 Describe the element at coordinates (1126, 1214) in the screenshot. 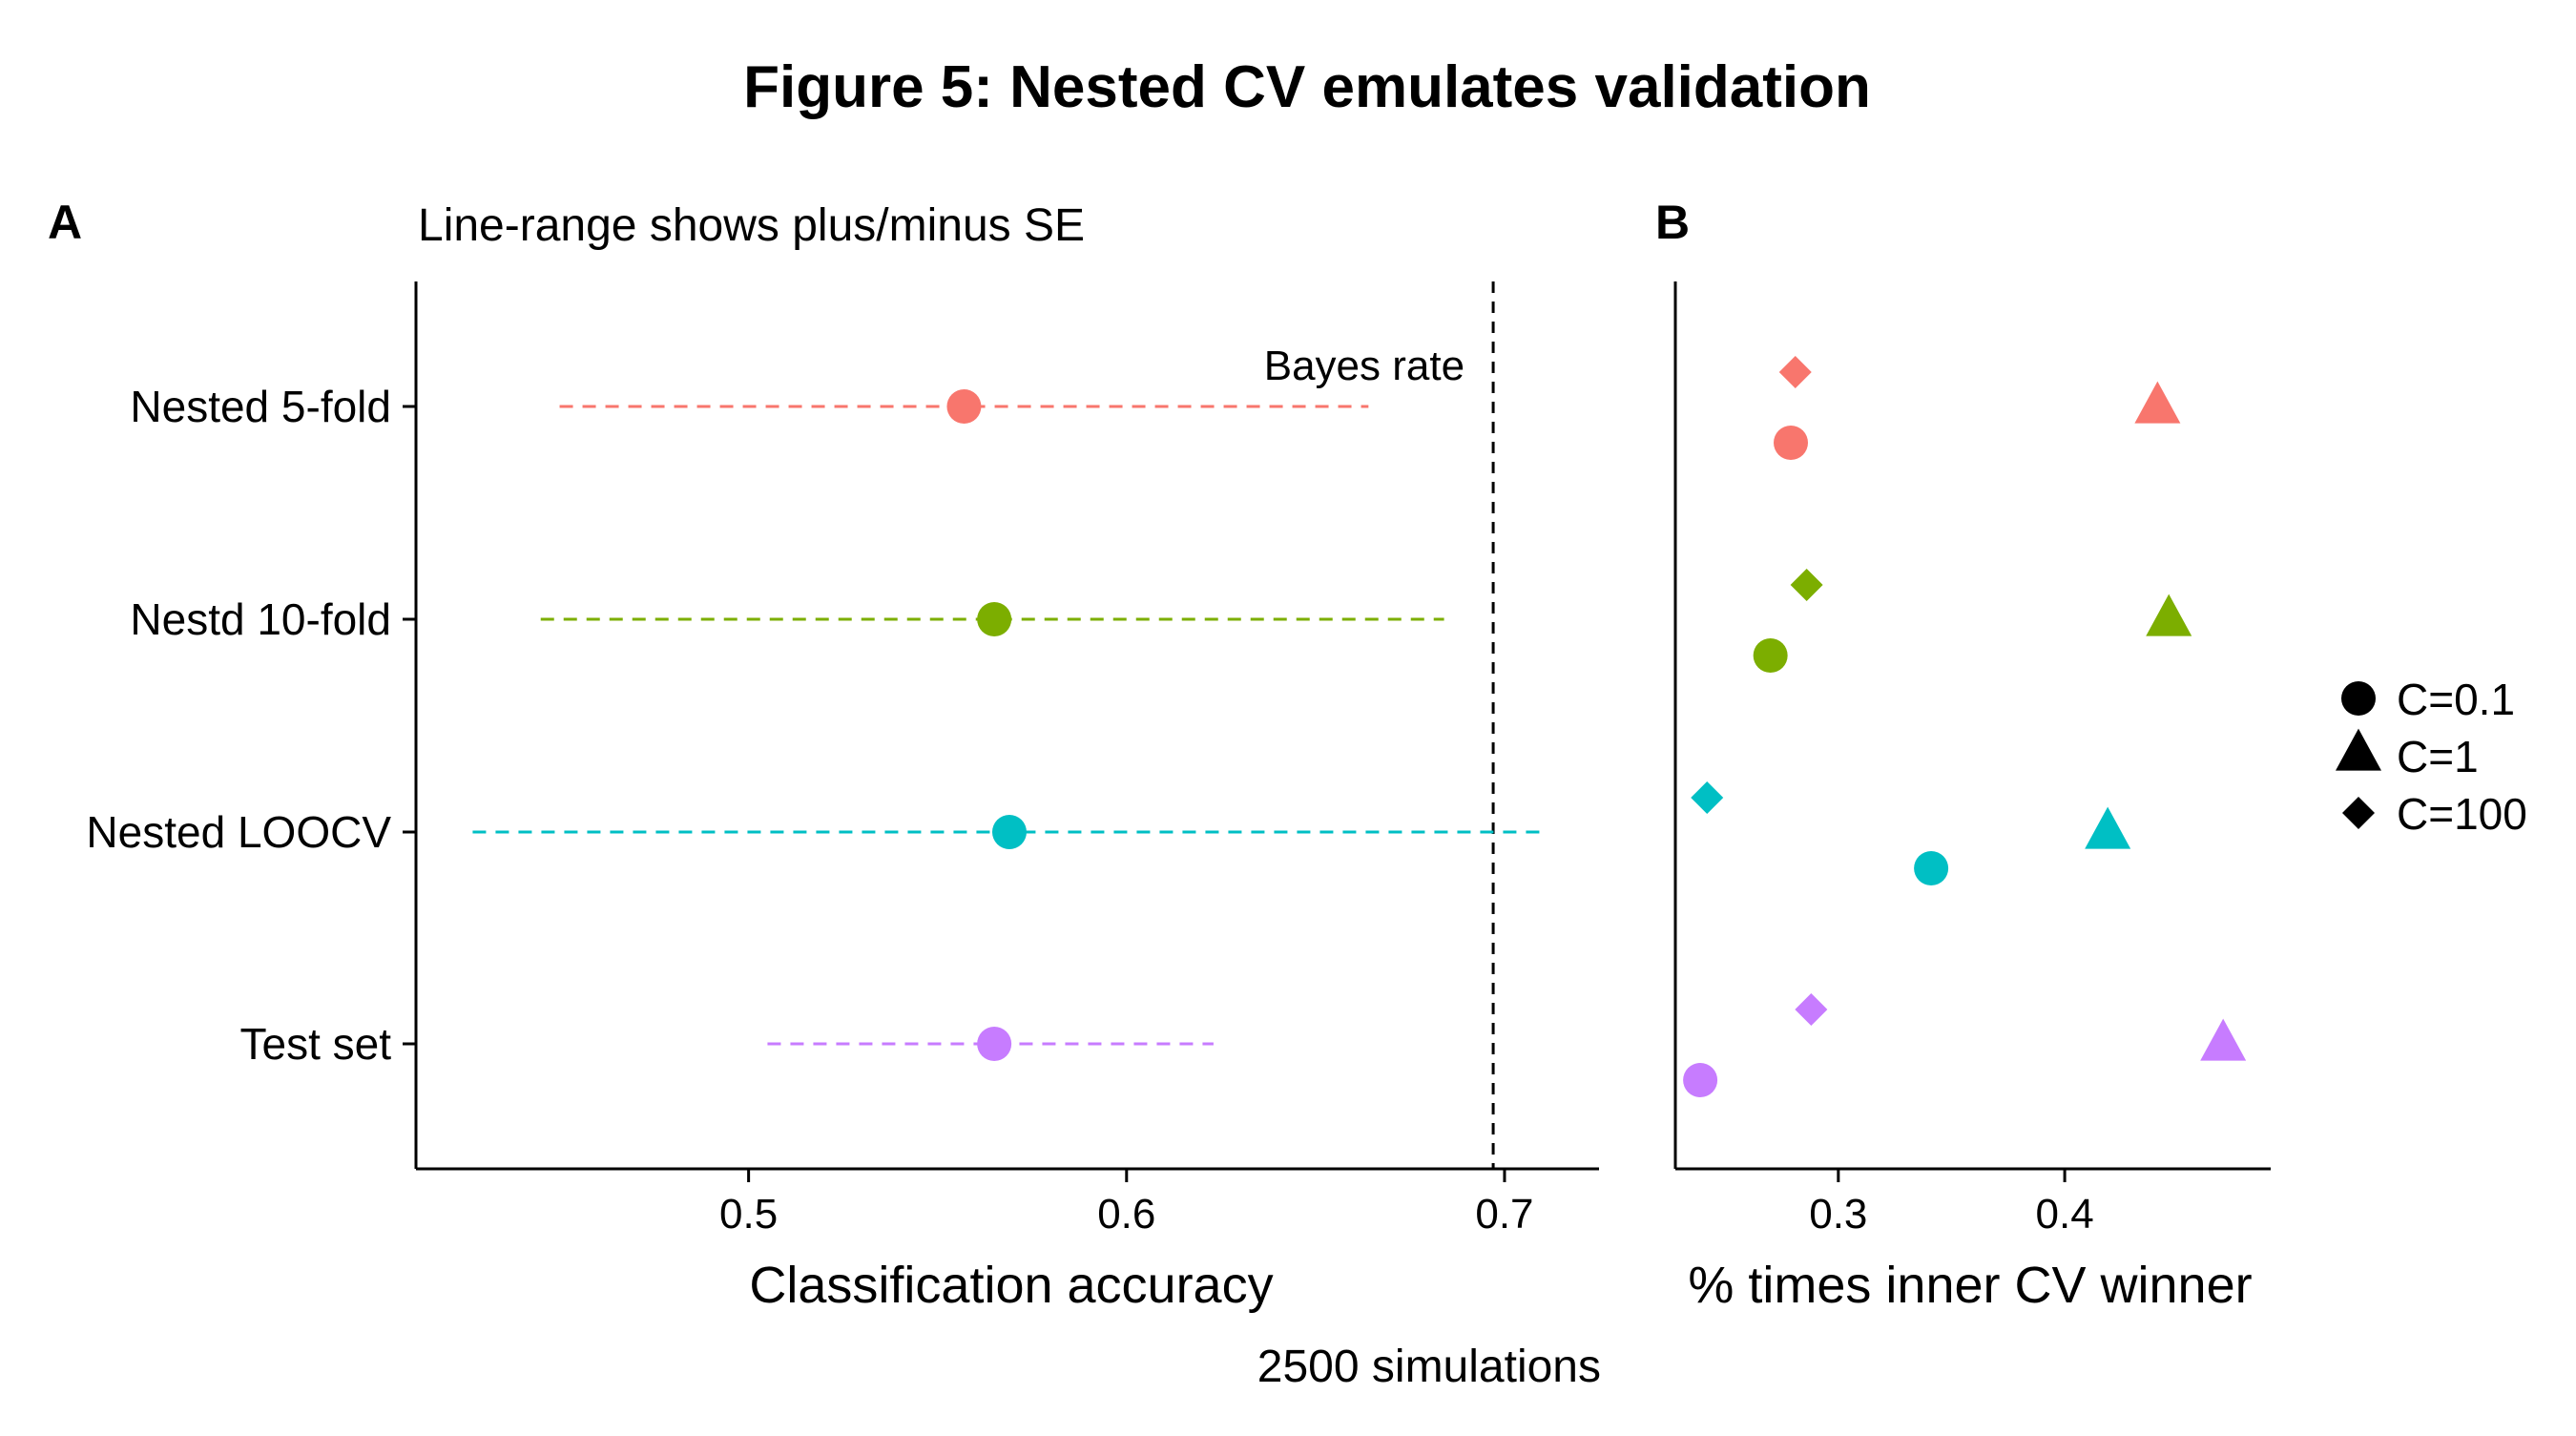

I see `panel-a-x-tick-label: 0.6` at that location.